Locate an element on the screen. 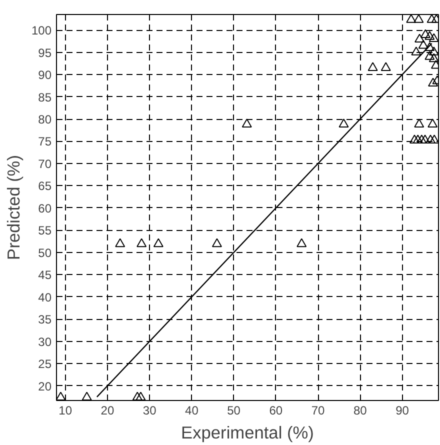 The image size is (440, 445). y-tick-label: 50 is located at coordinates (45, 253).